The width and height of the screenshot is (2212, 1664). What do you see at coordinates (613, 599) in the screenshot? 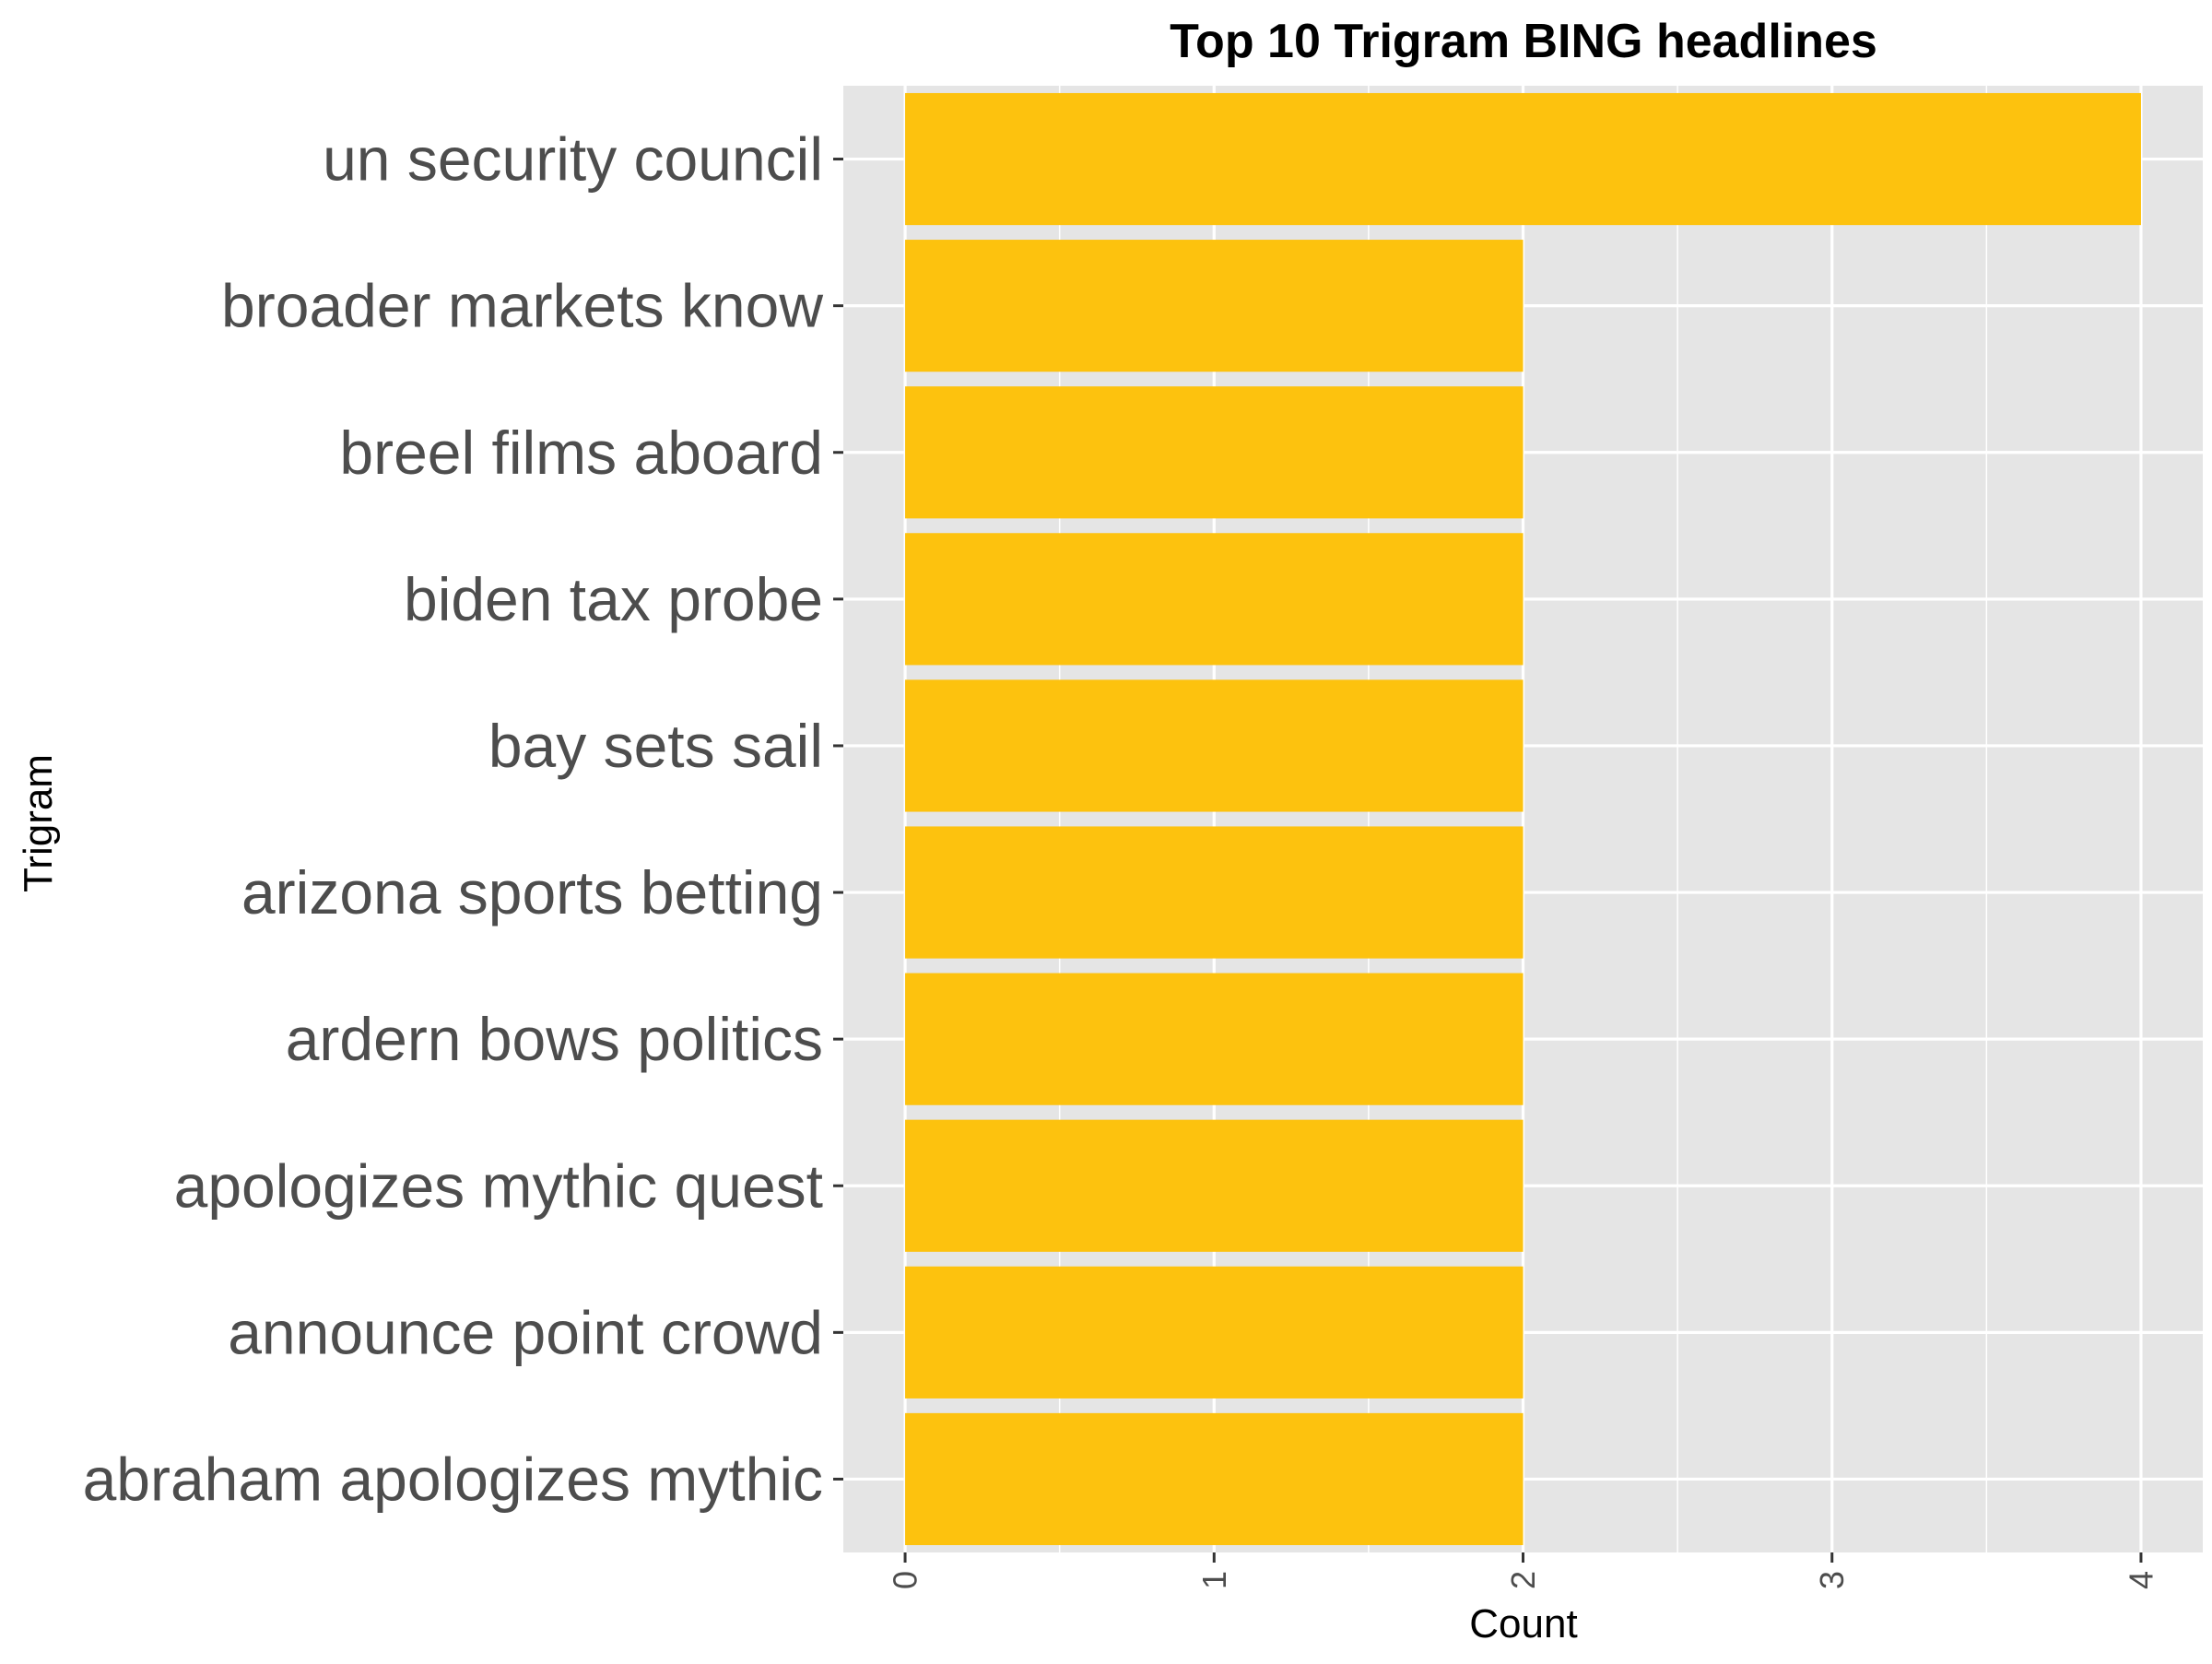
I see `y-tick-label: biden tax probe` at bounding box center [613, 599].